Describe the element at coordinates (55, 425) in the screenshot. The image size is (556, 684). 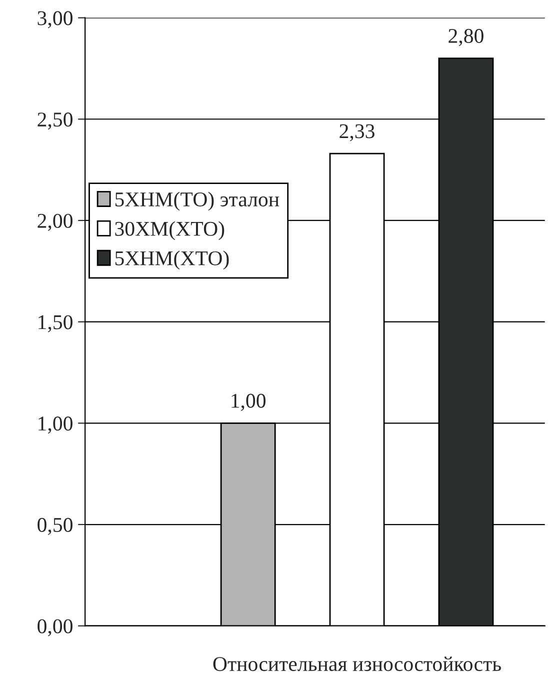
I see `y-tick-label: 1,00` at that location.